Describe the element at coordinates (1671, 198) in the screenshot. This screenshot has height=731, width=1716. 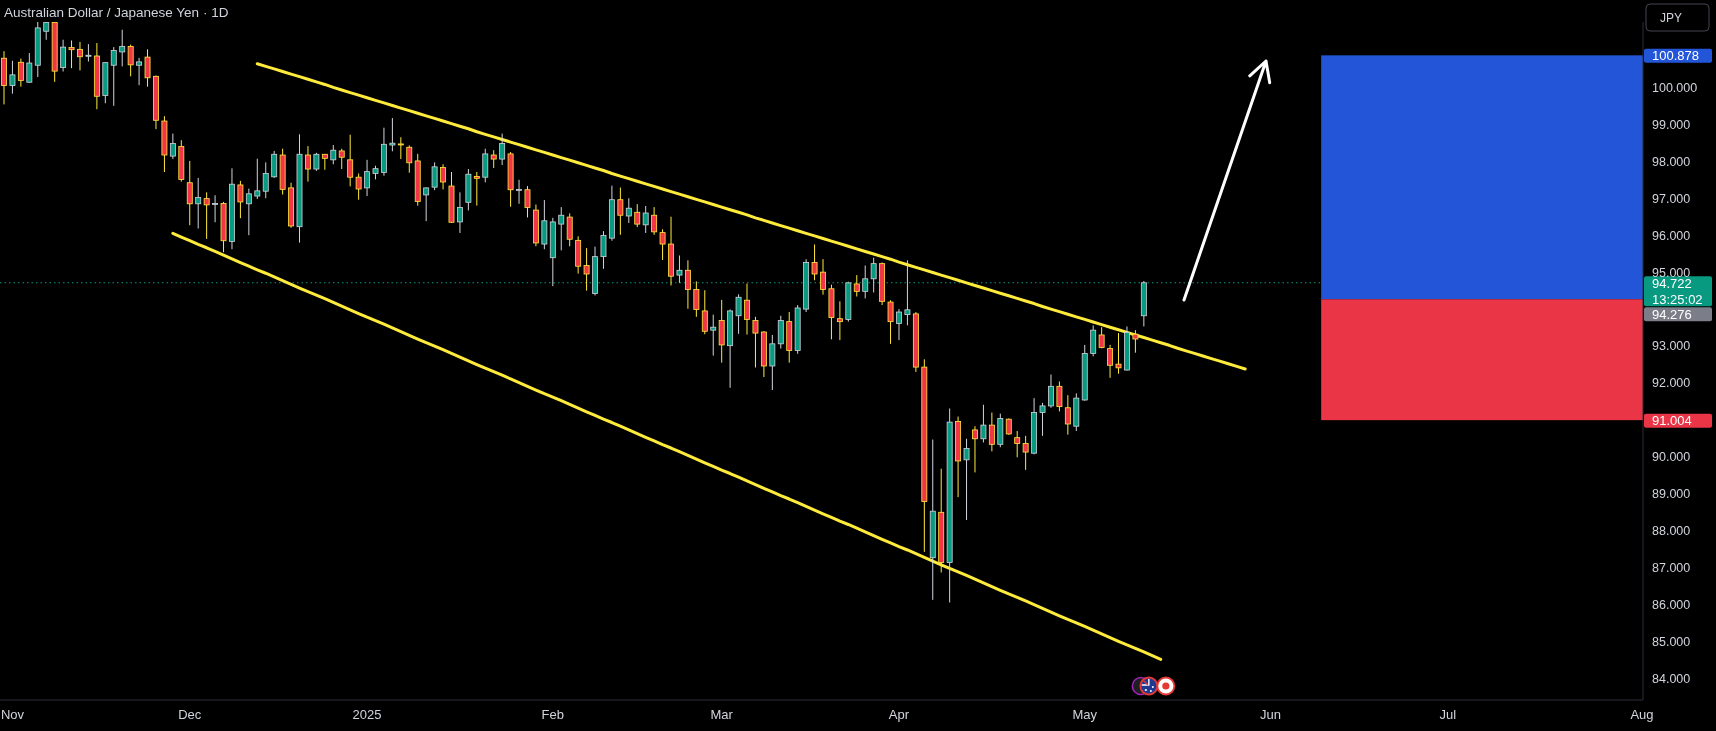
I see `y-tick-label: 97.000` at that location.